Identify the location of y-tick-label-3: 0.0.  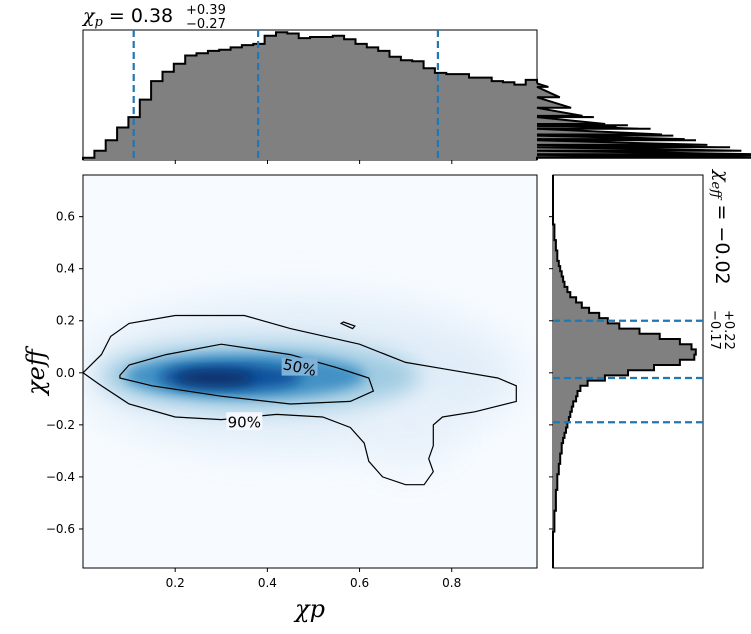
(65, 373).